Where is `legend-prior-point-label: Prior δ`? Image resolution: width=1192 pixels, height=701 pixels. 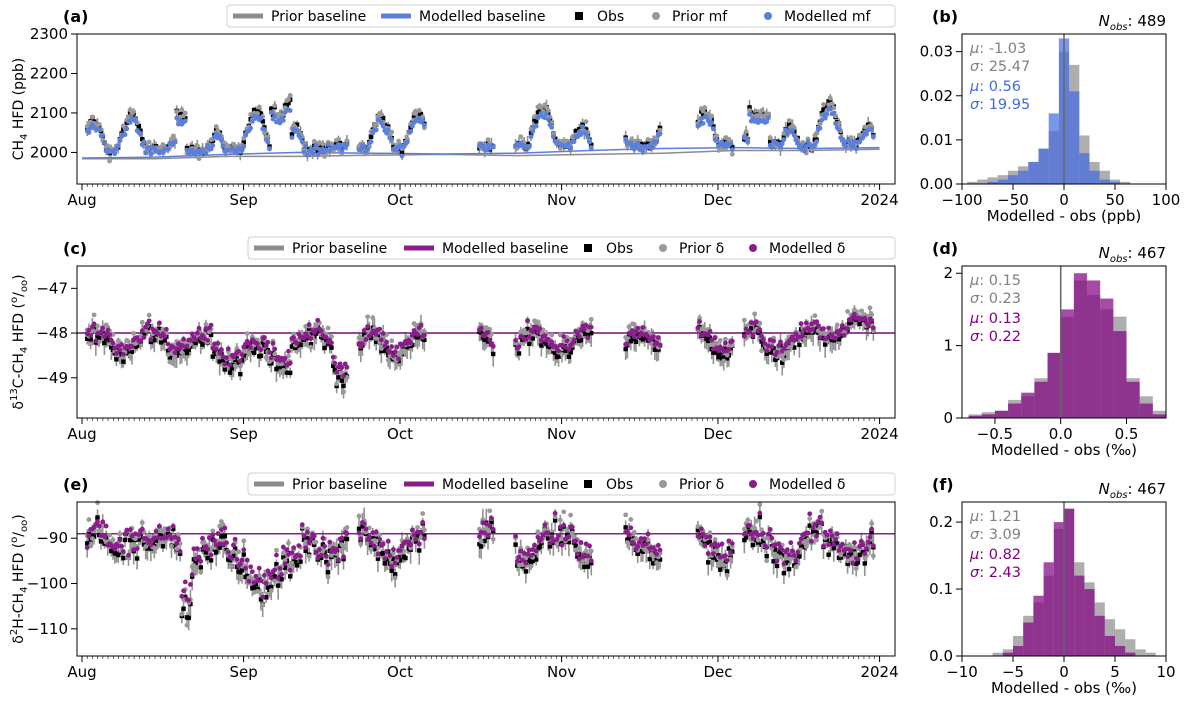
legend-prior-point-label: Prior δ is located at coordinates (701, 249).